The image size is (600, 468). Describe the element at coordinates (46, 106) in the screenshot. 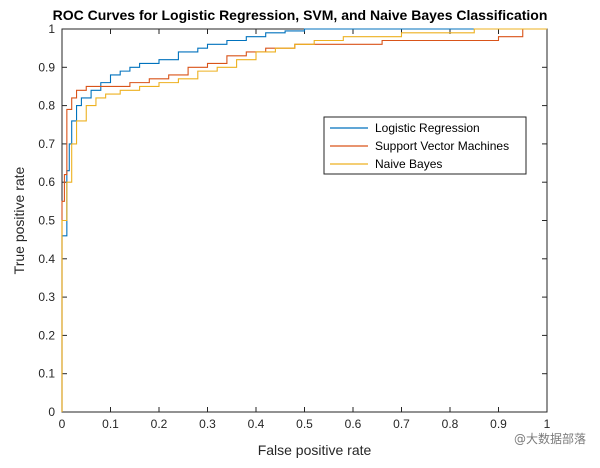

I see `y-tick-label: 0.8` at that location.